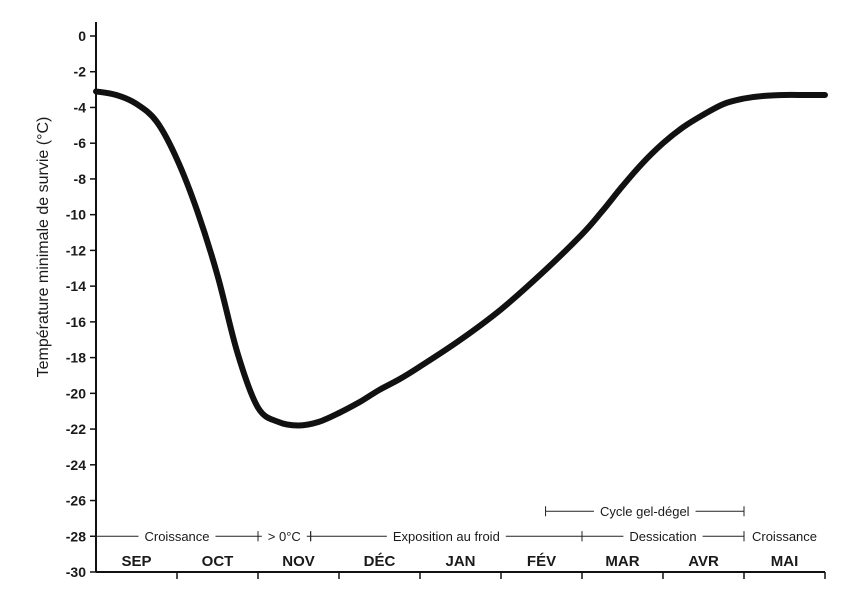  What do you see at coordinates (703, 561) in the screenshot?
I see `x-tick-label: AVR` at bounding box center [703, 561].